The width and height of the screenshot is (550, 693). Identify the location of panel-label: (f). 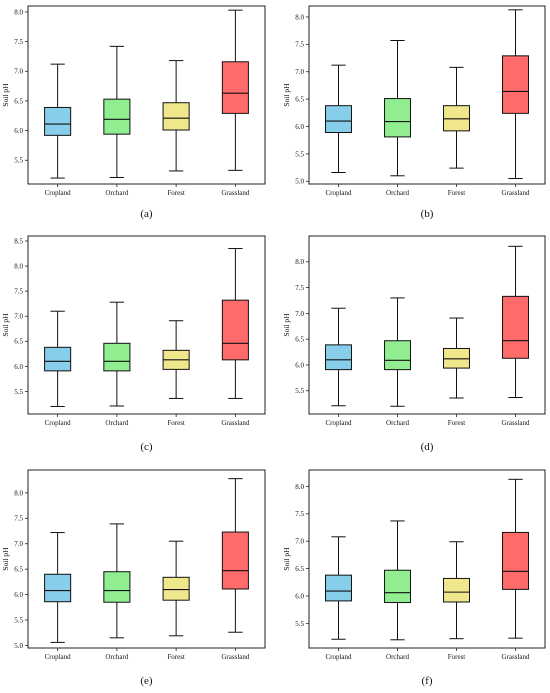
(427, 681).